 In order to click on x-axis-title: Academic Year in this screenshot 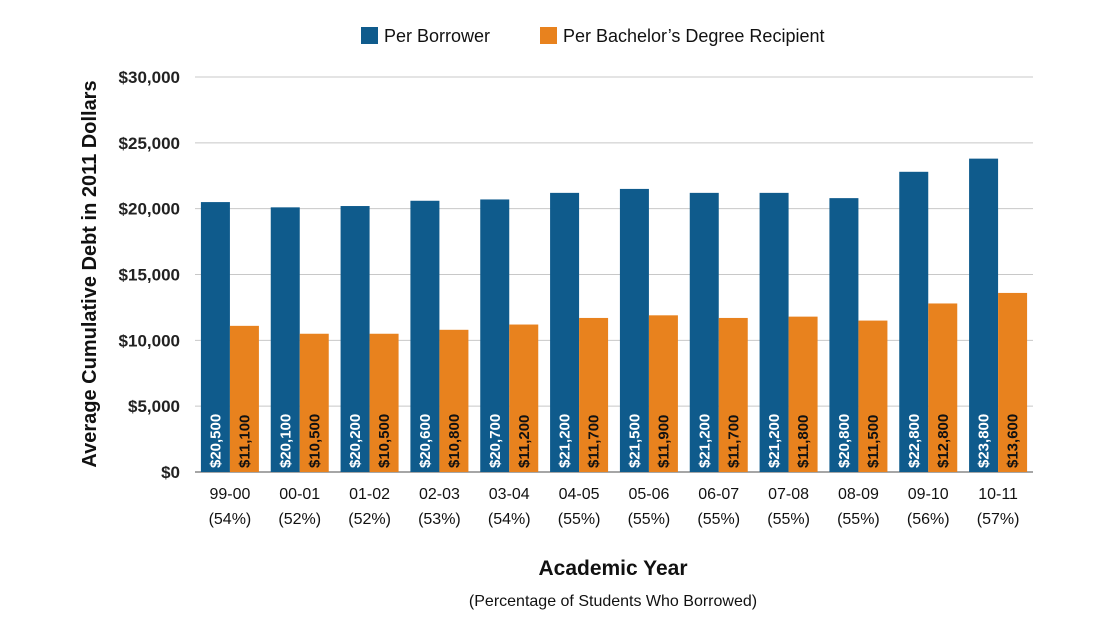, I will do `click(612, 568)`.